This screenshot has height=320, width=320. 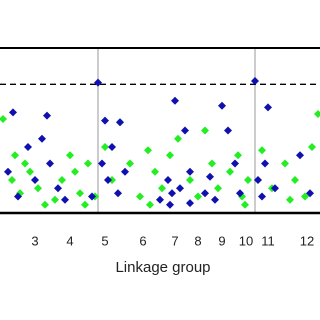 What do you see at coordinates (34, 240) in the screenshot?
I see `x-tick-label: 3` at bounding box center [34, 240].